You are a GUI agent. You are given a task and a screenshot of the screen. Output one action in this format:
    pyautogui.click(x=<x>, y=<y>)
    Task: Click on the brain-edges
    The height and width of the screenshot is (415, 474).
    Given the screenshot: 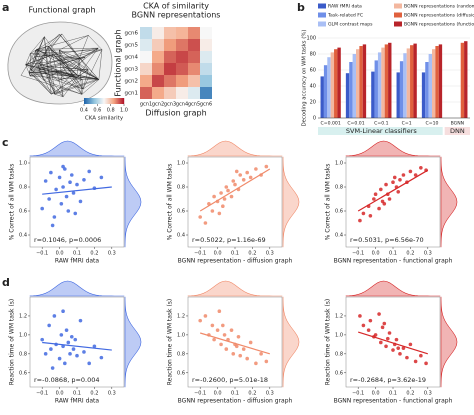 What is the action you would take?
    pyautogui.click(x=61, y=65)
    